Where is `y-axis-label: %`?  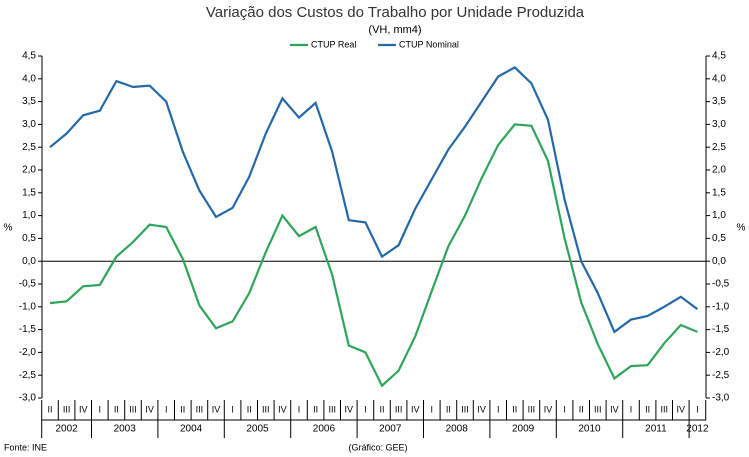 y-axis-label: % is located at coordinates (8, 228).